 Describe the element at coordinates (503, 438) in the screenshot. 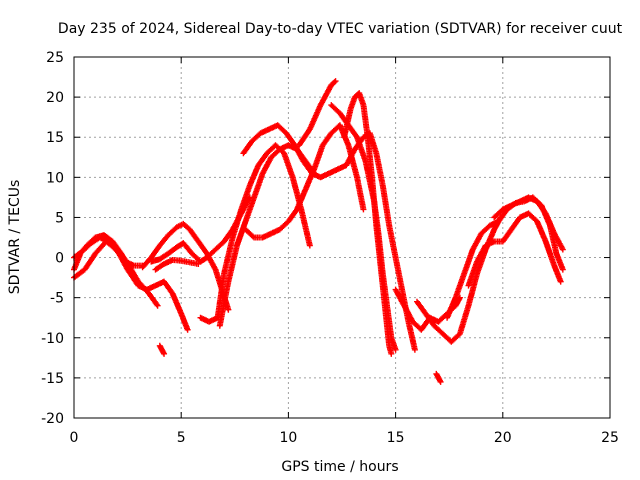

I see `x-tick-label: 20` at that location.